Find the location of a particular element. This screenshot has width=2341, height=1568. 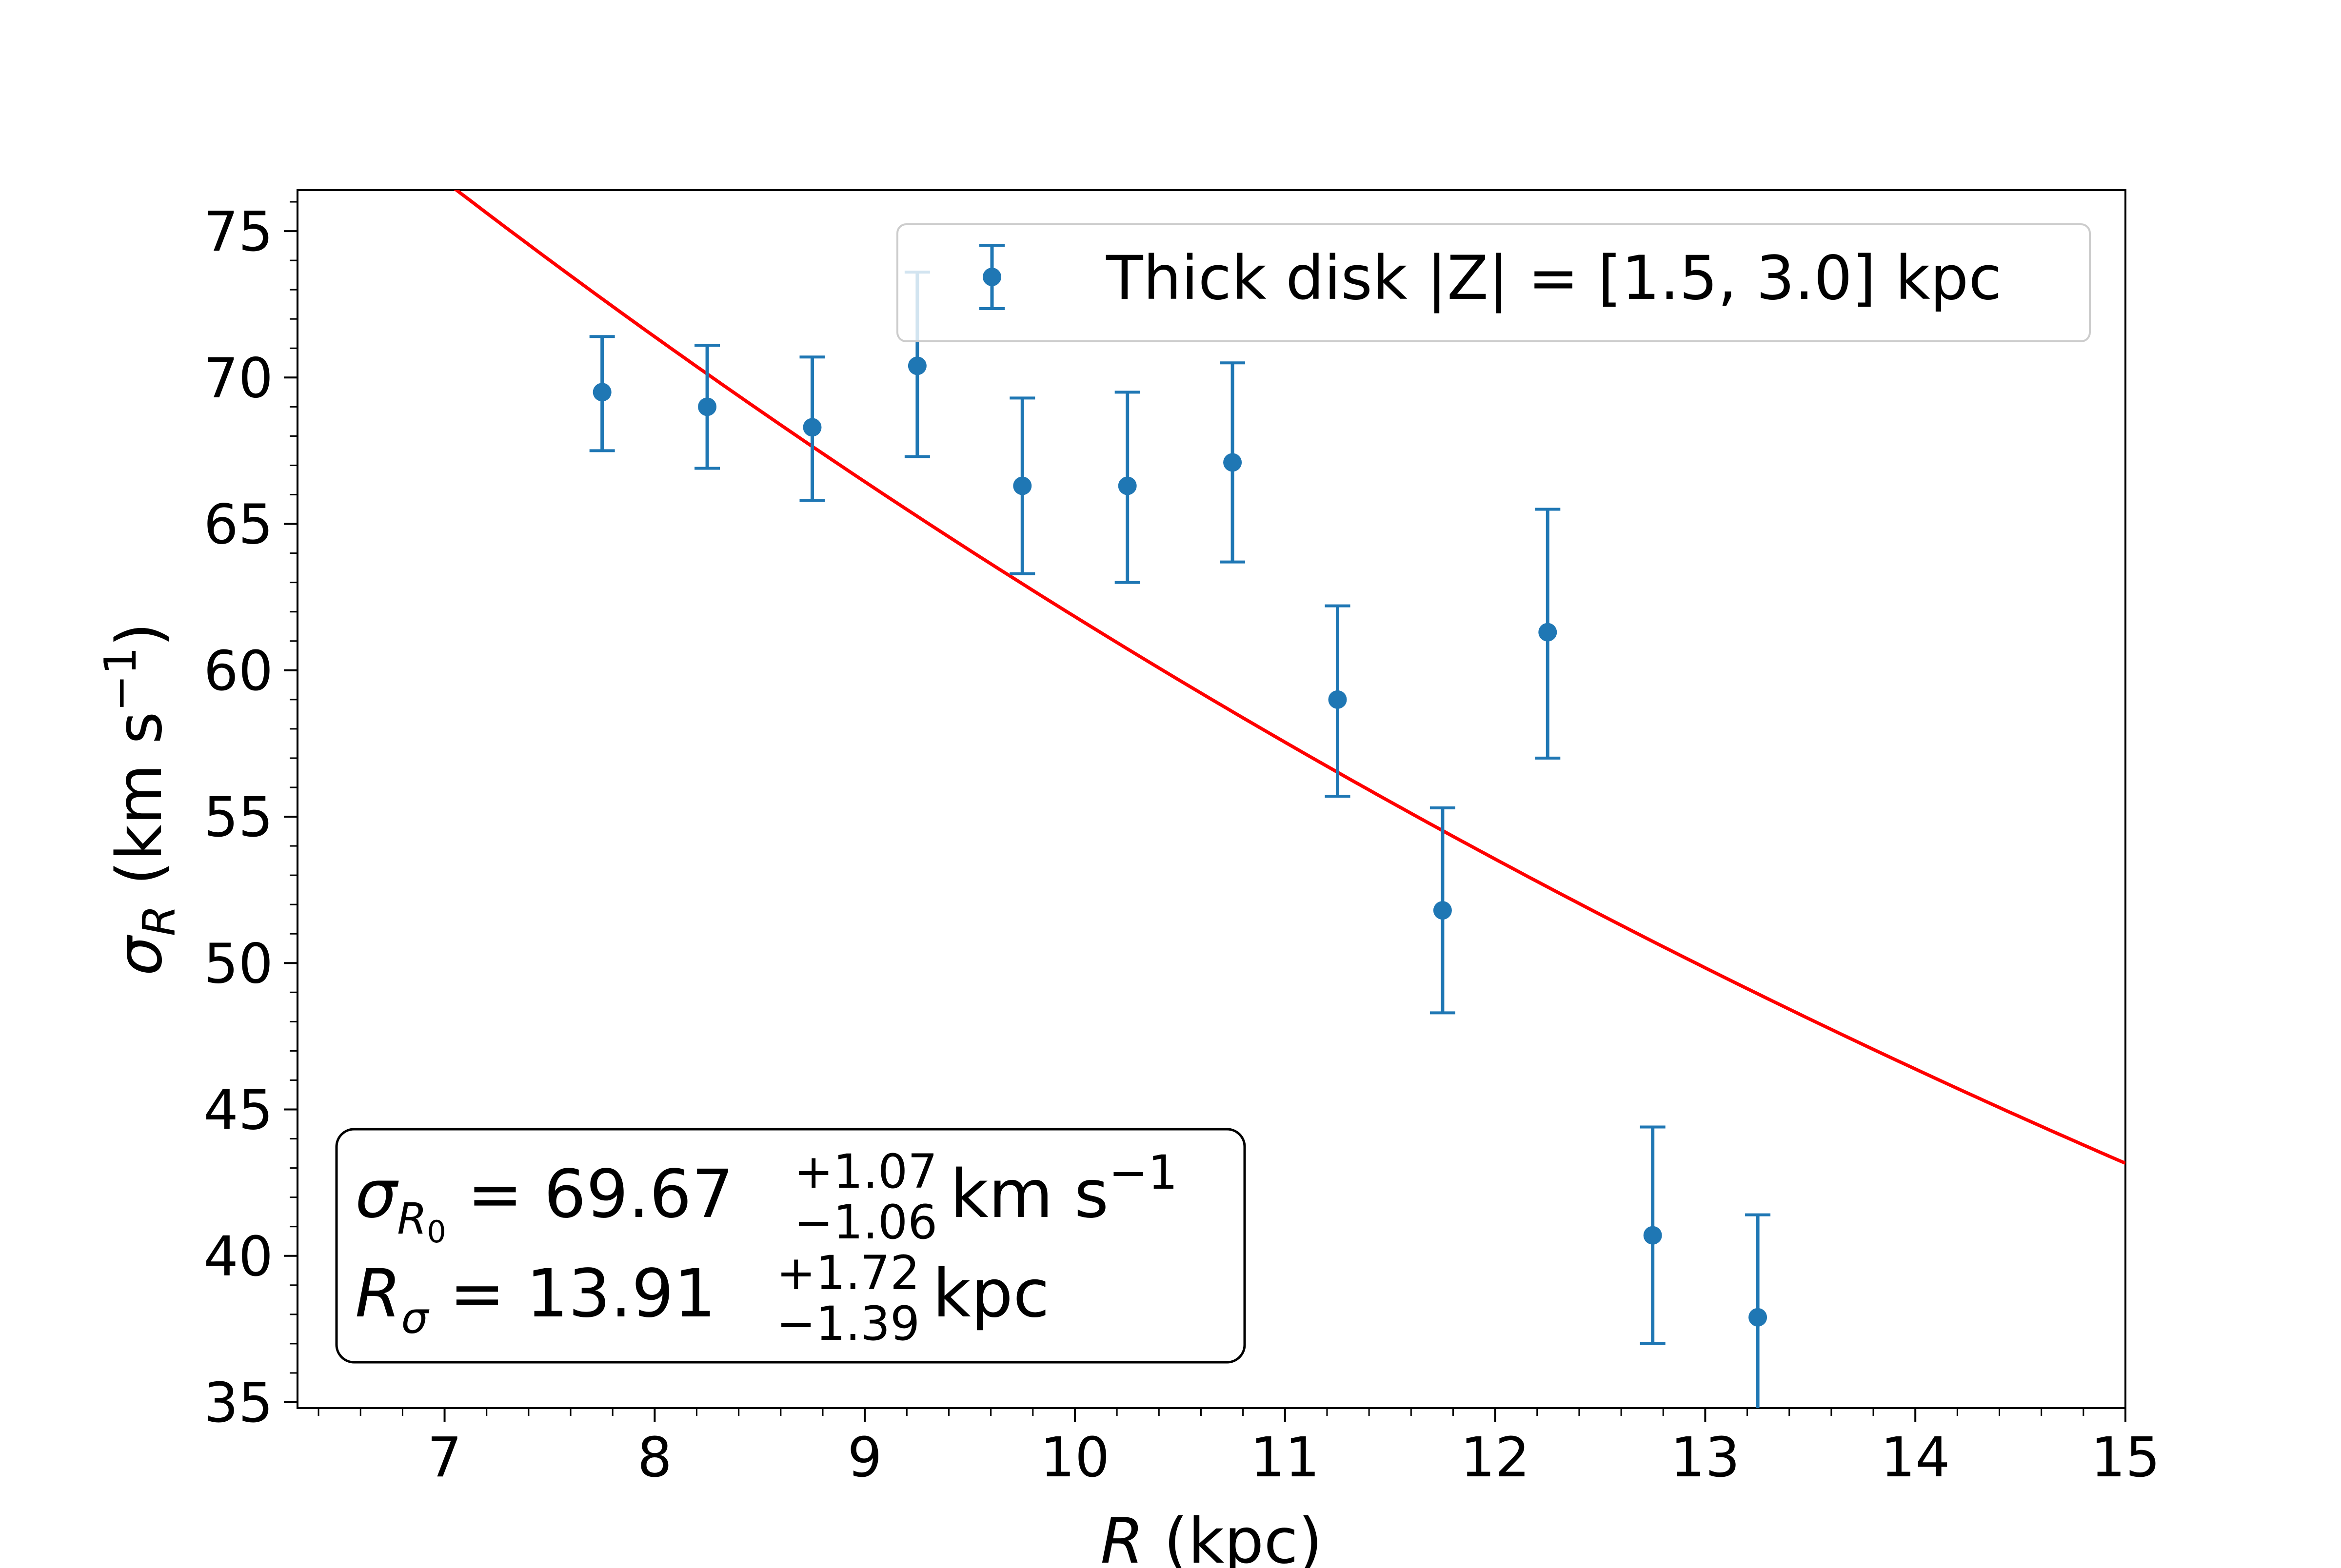

x-axis-title: R (kpc) is located at coordinates (1211, 1536).